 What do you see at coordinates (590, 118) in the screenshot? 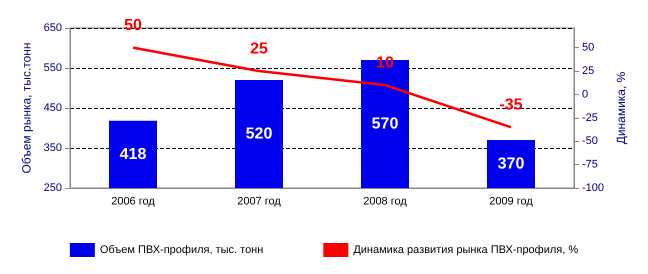
I see `y2-tick-label: -25` at bounding box center [590, 118].